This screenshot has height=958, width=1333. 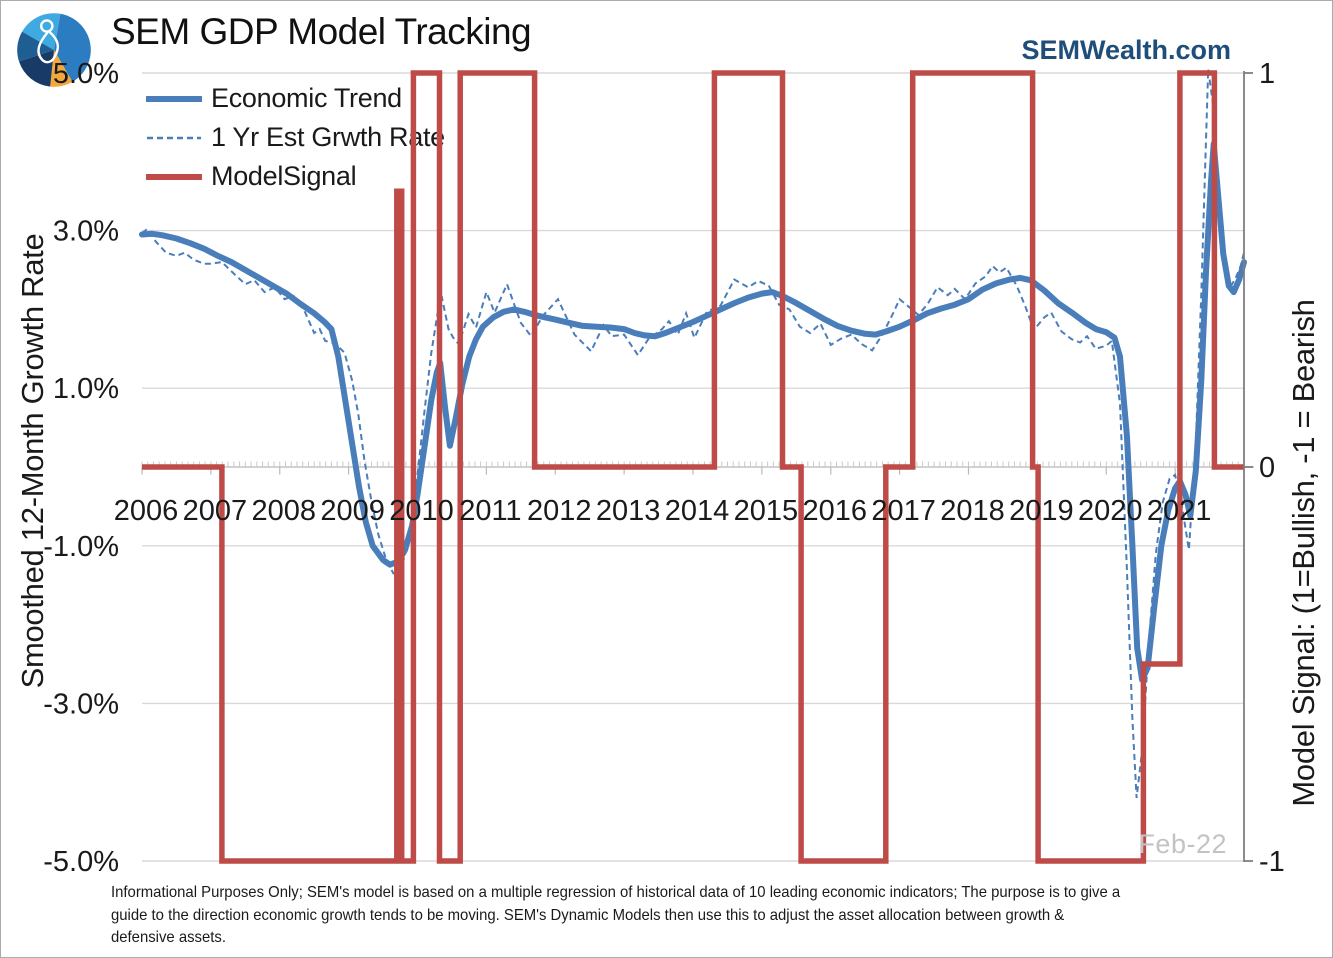 I want to click on x-axis-year-label: 2006, so click(x=146, y=511).